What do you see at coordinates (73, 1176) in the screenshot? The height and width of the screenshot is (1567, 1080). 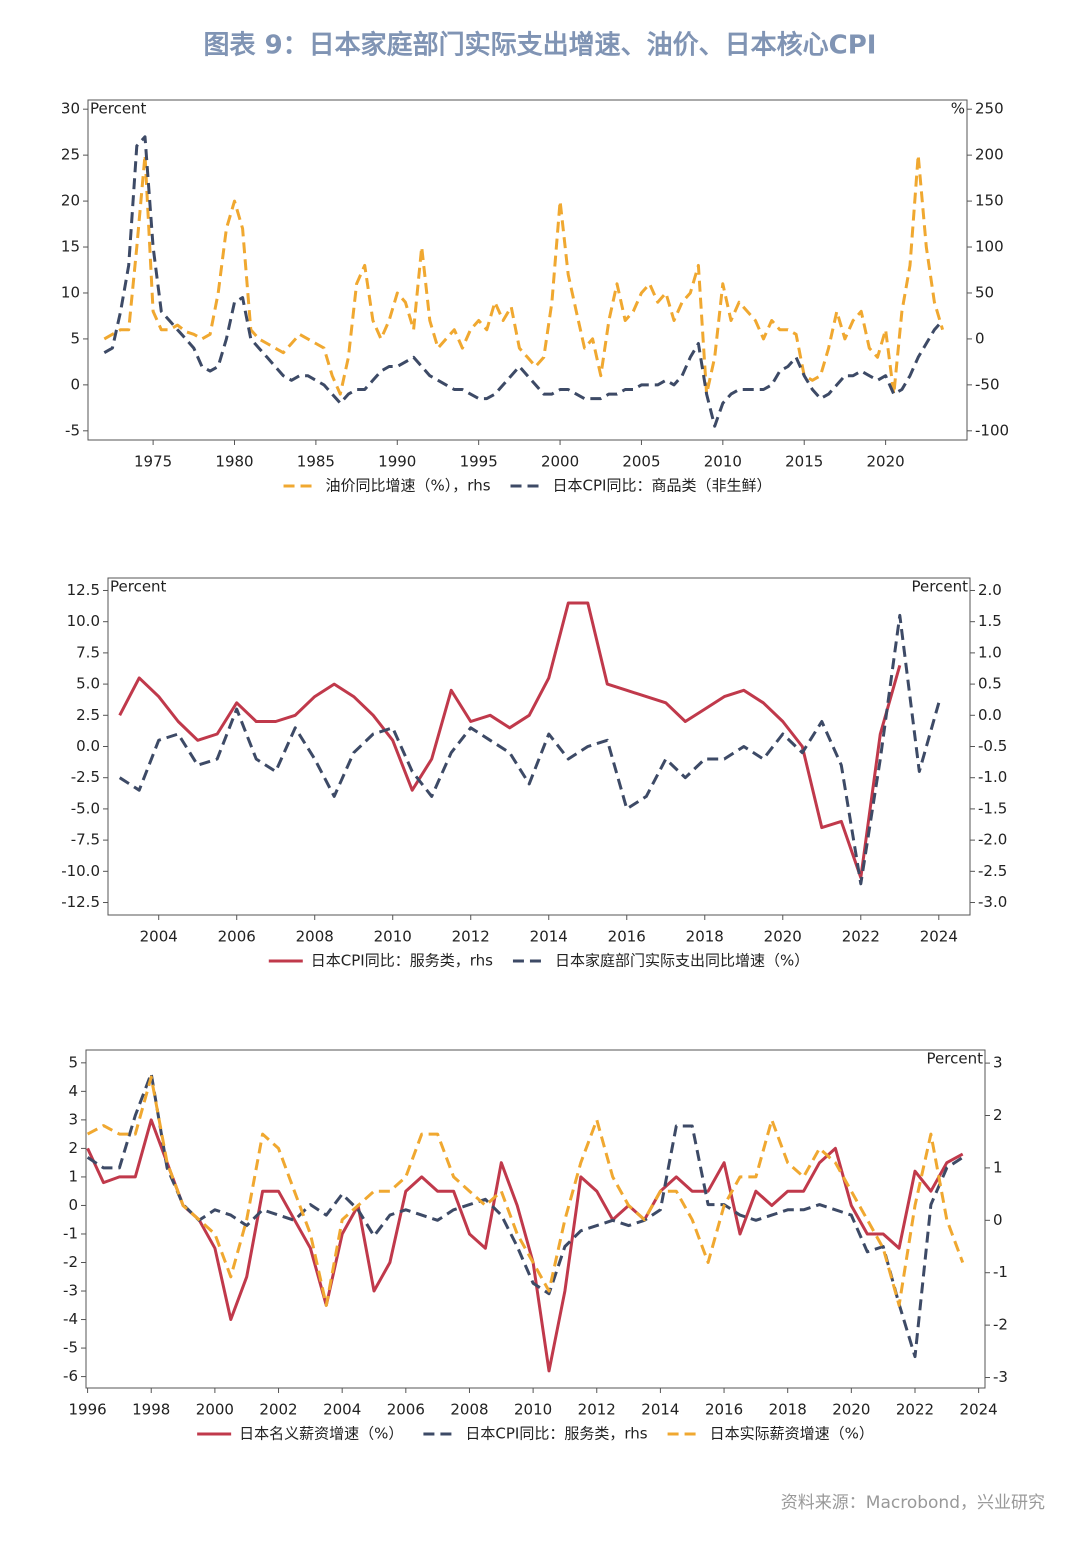 I see `y-tick-label: 1` at bounding box center [73, 1176].